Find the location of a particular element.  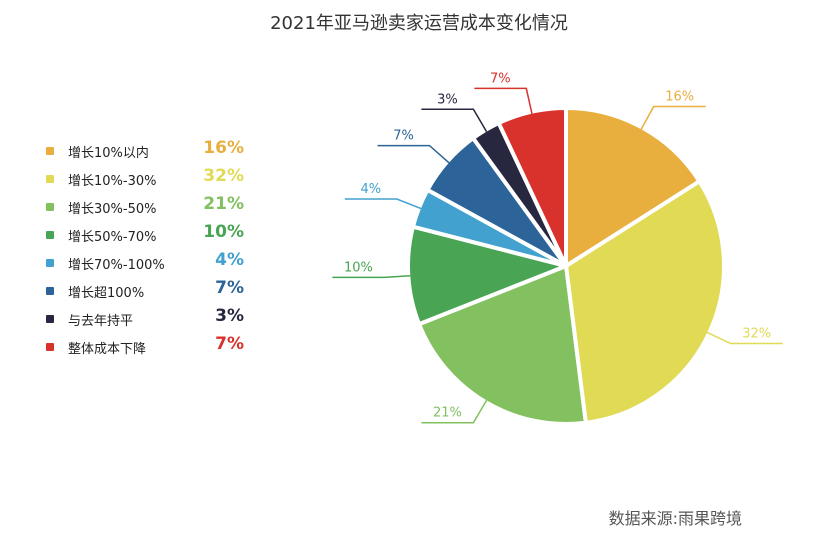

legend-item: 增长10%以内 16% is located at coordinates (151, 153).